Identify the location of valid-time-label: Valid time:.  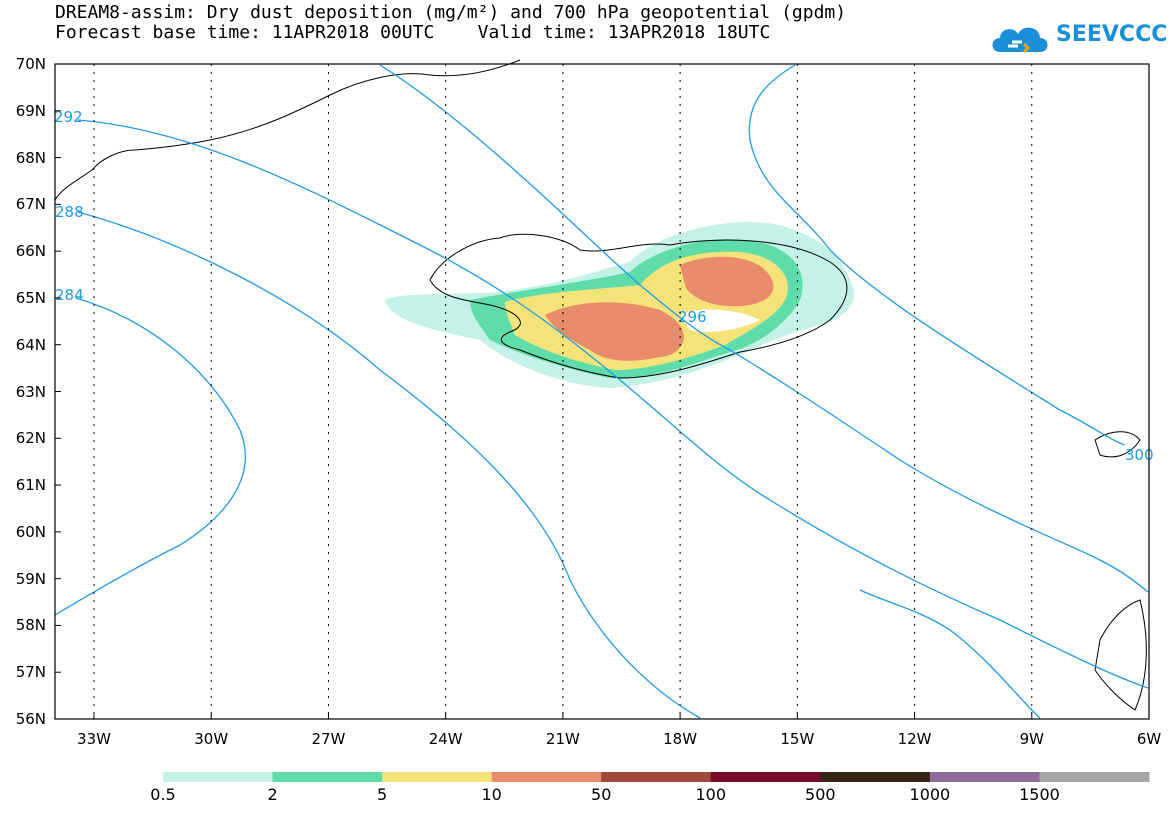
(537, 32).